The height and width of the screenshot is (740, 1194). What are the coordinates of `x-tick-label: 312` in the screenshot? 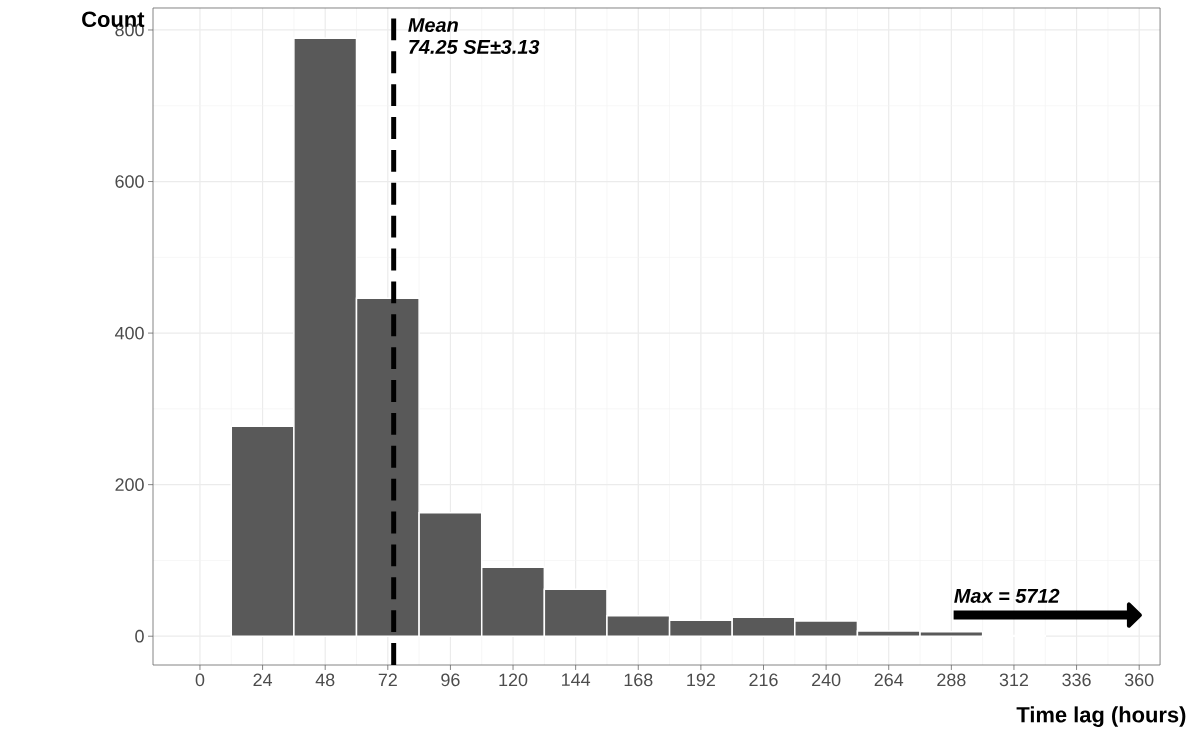 It's located at (1014, 680).